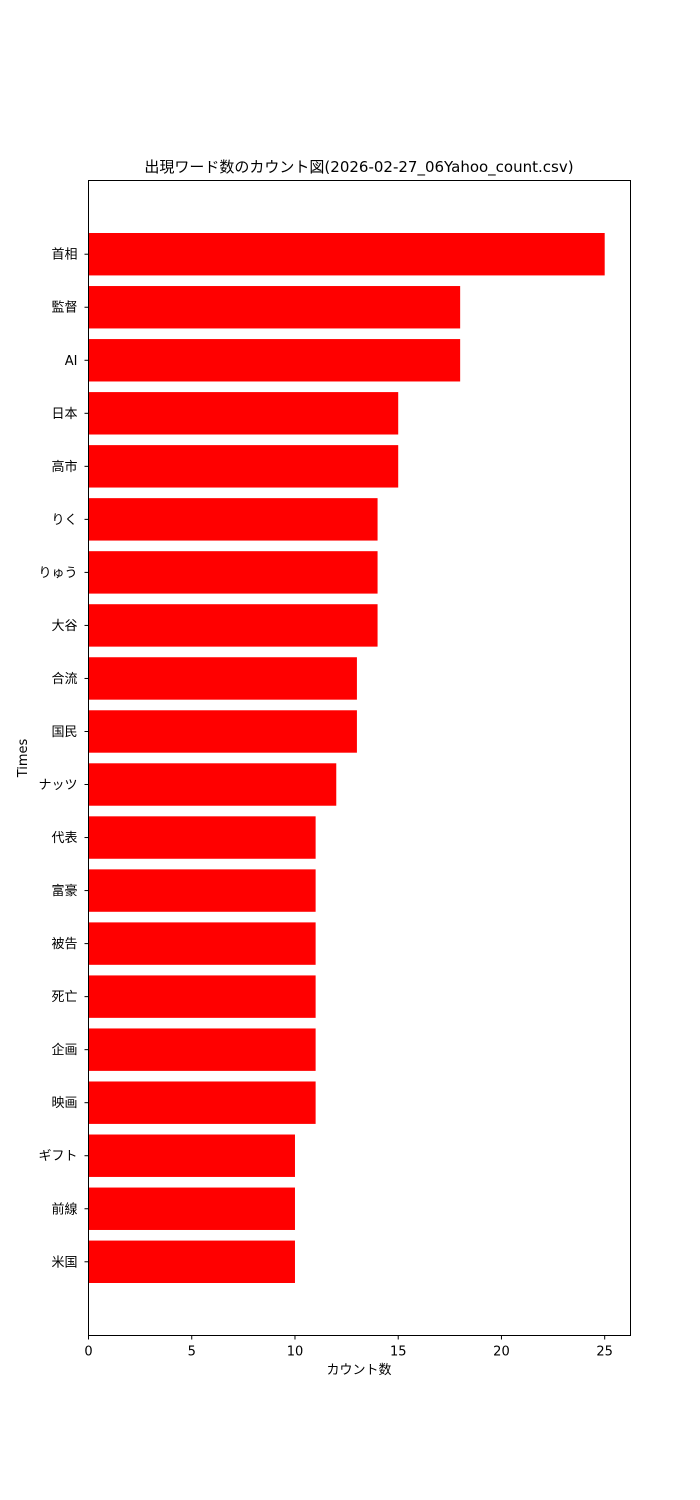  What do you see at coordinates (23, 758) in the screenshot?
I see `y-axis-label: Times` at bounding box center [23, 758].